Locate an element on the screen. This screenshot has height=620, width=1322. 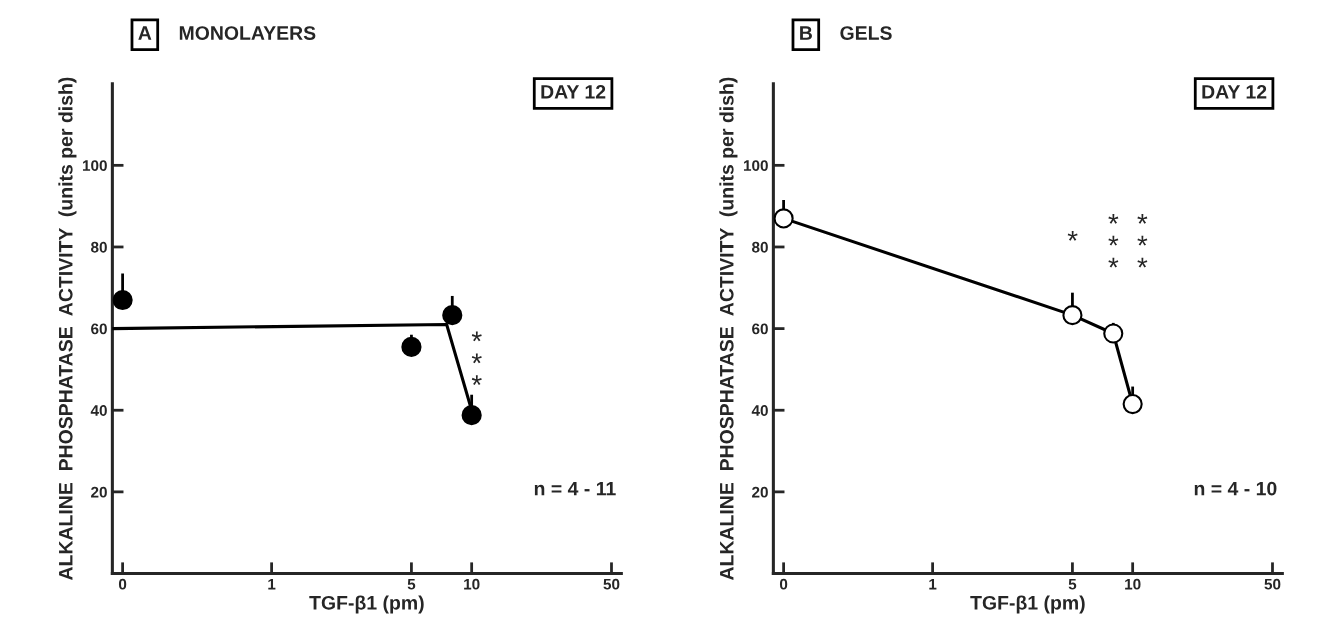
text: B is located at coordinates (806, 33).